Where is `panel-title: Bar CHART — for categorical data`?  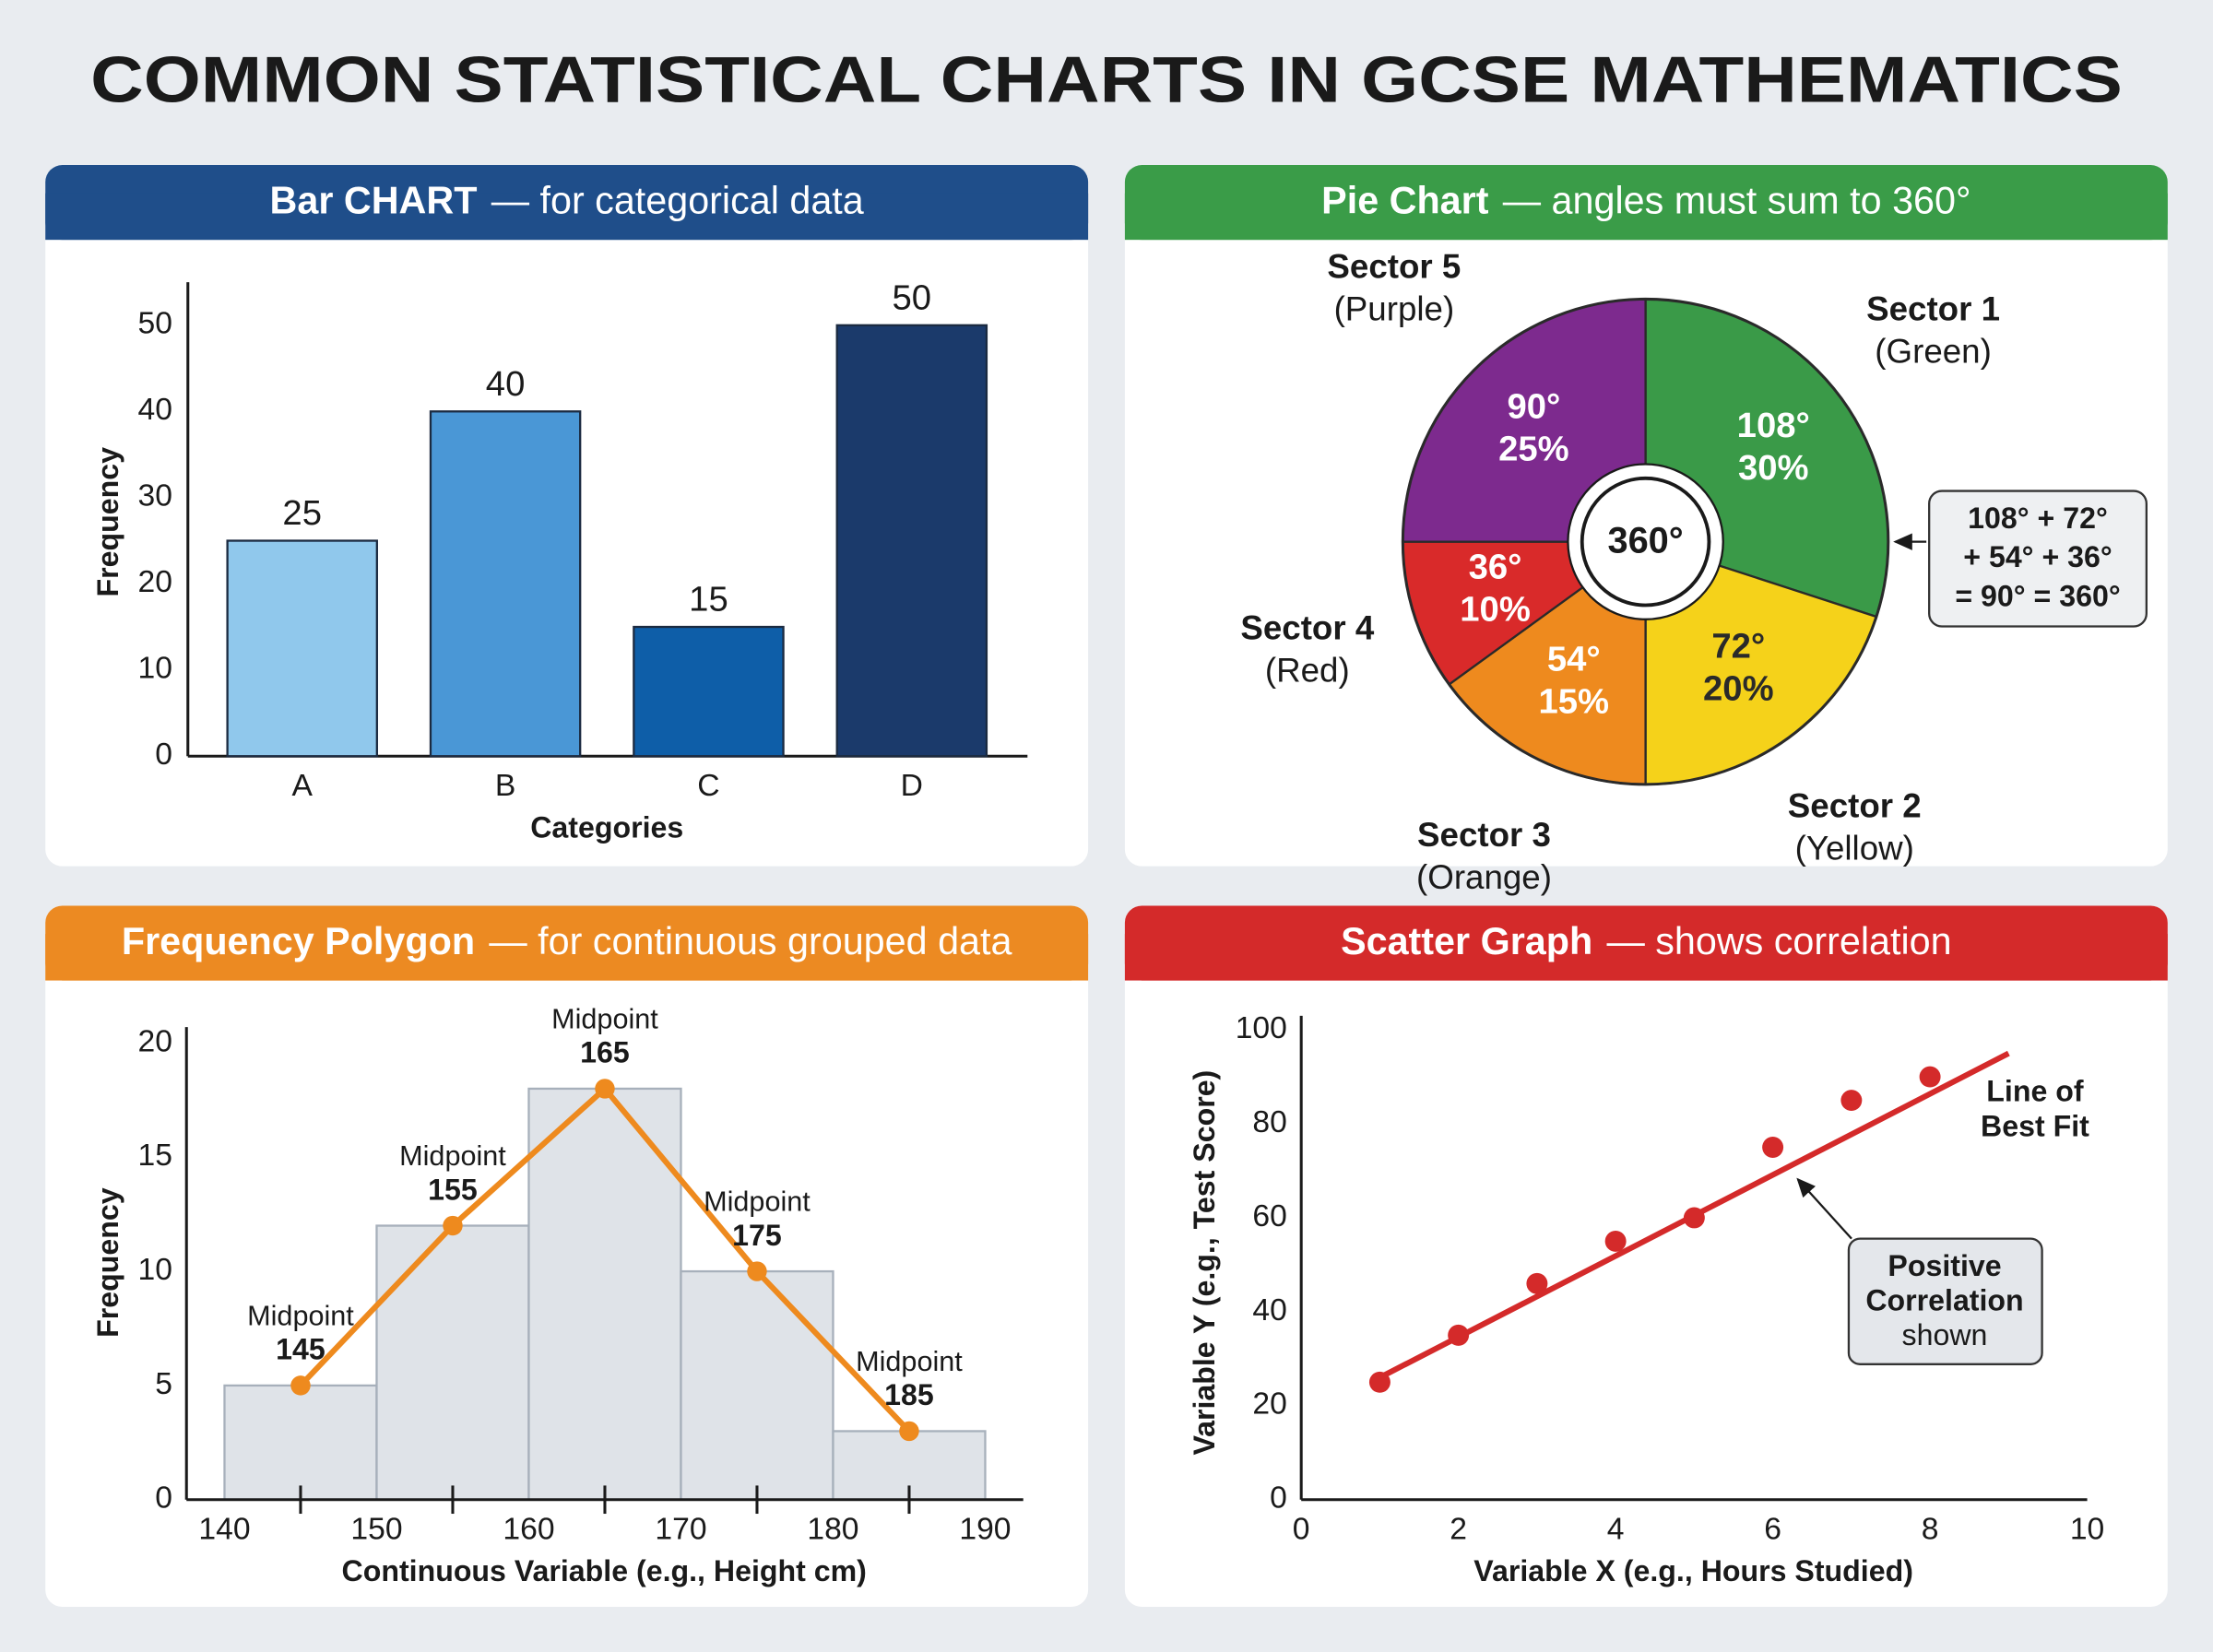 panel-title: Bar CHART — for categorical data is located at coordinates (567, 200).